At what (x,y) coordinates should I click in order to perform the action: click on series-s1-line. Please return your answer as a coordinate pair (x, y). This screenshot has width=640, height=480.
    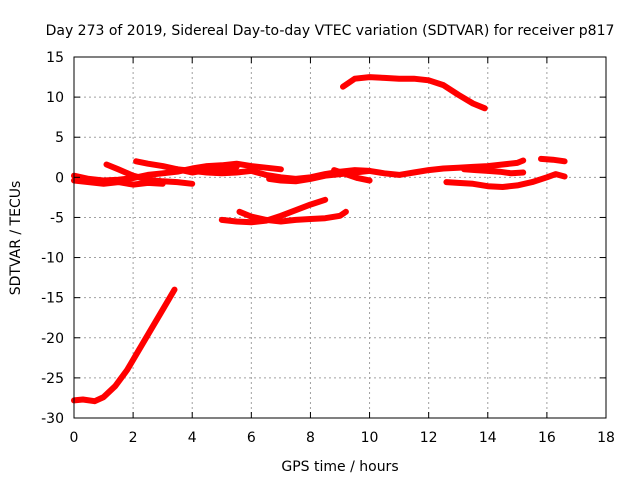
    Looking at the image, I should click on (124, 345).